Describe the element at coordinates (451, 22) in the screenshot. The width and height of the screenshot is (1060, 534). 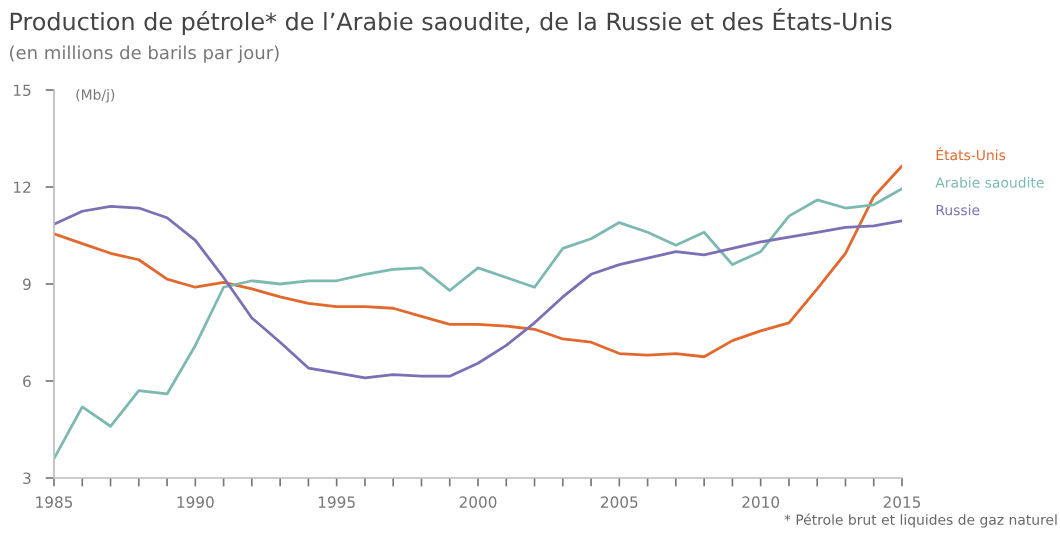
I see `chart-title: Production de pétrole* de l’Arabie saoudite, de la Russie et des États-Unis` at that location.